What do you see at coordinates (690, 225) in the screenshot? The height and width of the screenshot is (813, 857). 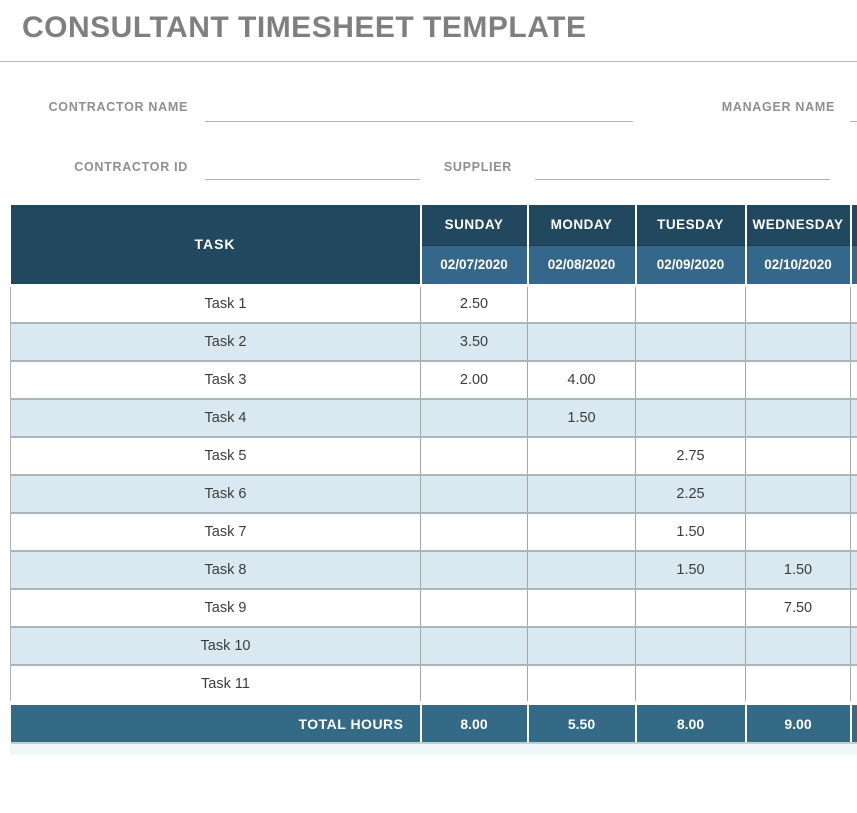 I see `day-header-tuesday: TUESDAY` at bounding box center [690, 225].